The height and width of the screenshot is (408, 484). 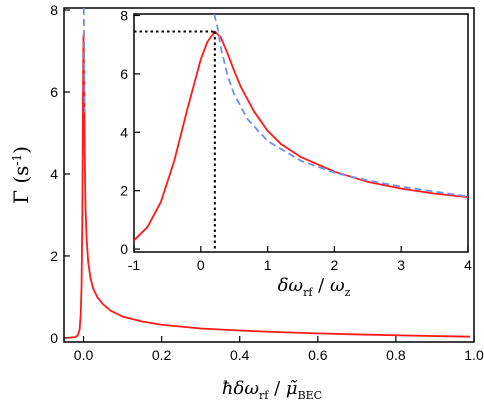 What do you see at coordinates (124, 74) in the screenshot?
I see `inset-y-tick-label: 6` at bounding box center [124, 74].